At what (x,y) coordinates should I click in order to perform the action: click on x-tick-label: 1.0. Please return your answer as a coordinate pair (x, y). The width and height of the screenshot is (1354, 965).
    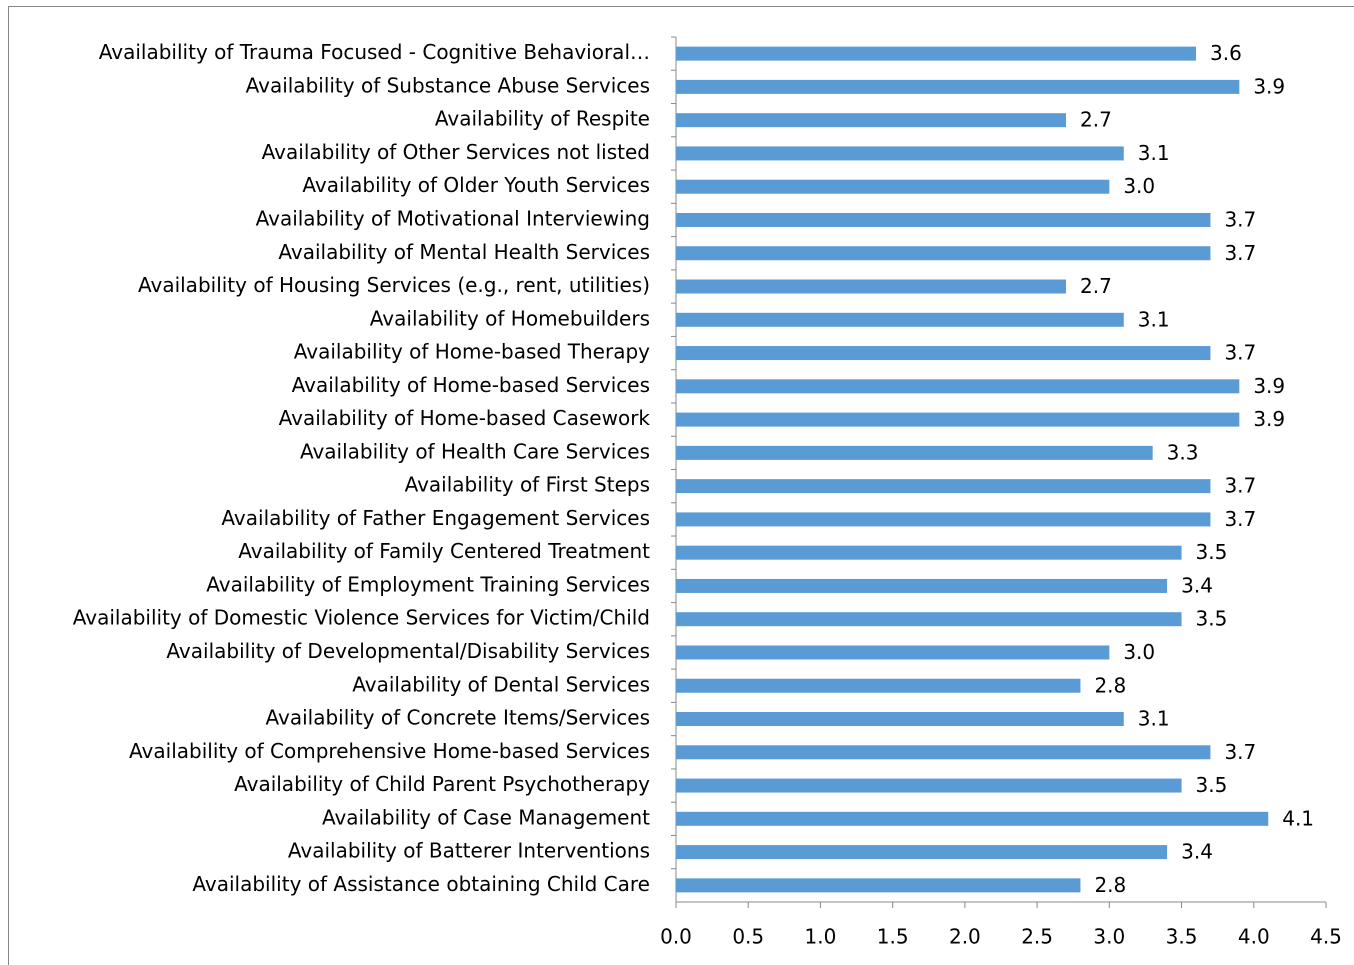
    Looking at the image, I should click on (821, 937).